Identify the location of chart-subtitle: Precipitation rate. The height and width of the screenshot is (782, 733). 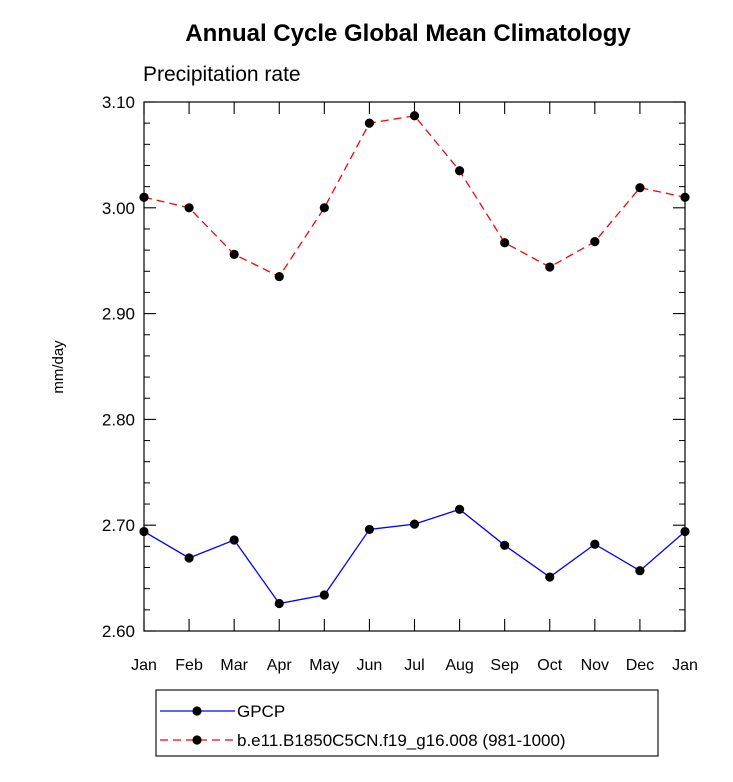
(222, 74).